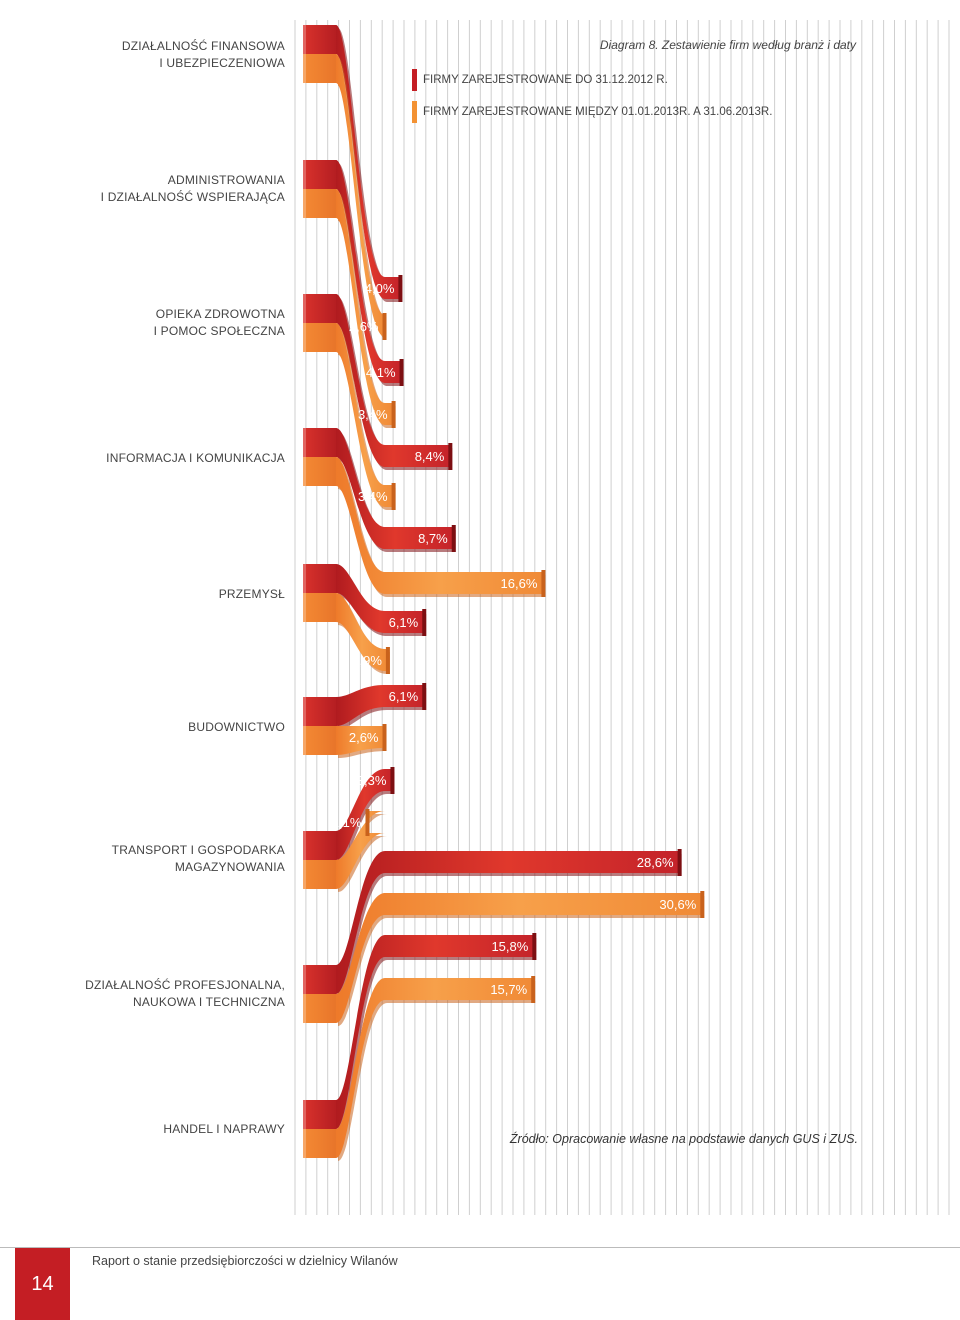 The image size is (960, 1320). What do you see at coordinates (42, 1284) in the screenshot?
I see `page-number: 14` at bounding box center [42, 1284].